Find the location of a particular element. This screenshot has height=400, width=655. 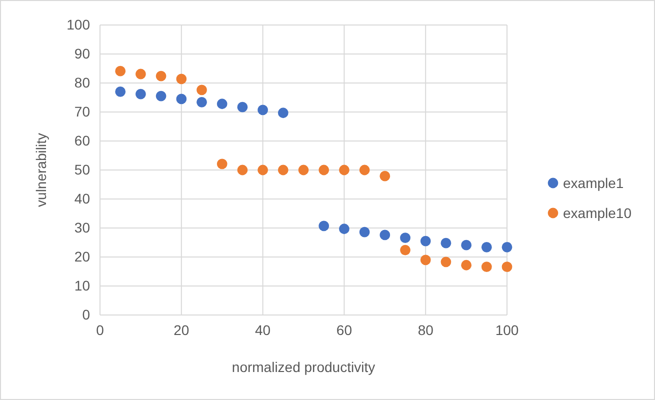

x-axis-title: normalized productivity is located at coordinates (304, 367).